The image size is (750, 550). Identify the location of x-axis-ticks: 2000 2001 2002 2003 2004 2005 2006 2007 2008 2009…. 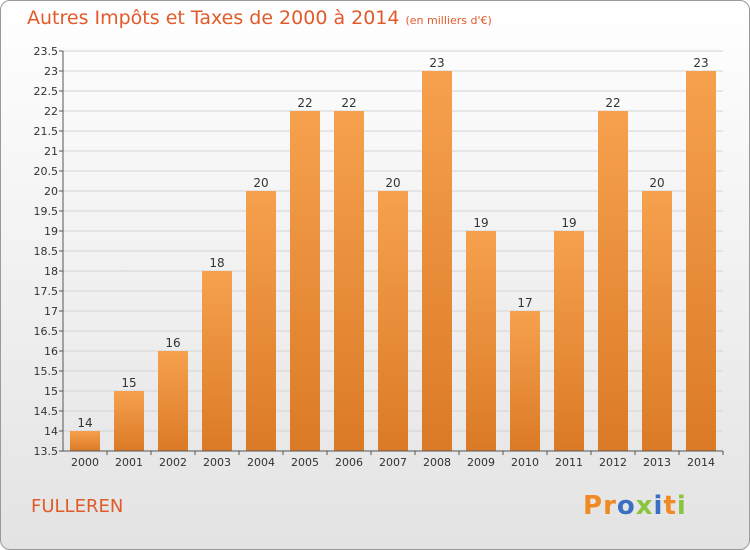
(397, 460).